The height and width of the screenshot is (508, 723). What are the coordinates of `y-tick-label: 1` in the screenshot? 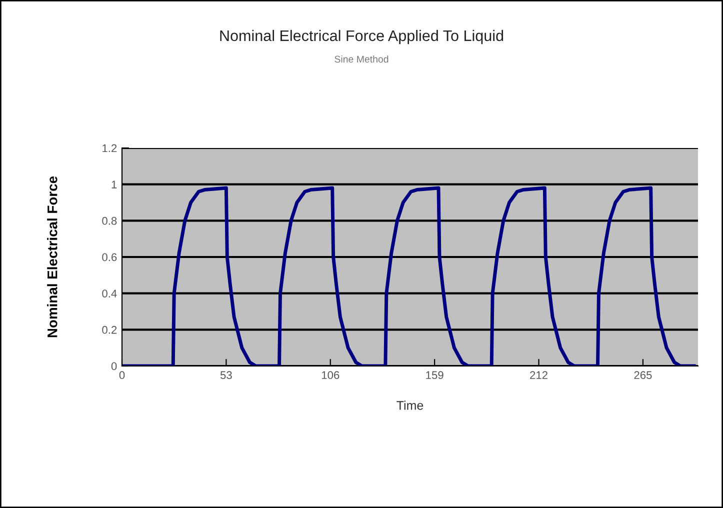 It's located at (114, 184).